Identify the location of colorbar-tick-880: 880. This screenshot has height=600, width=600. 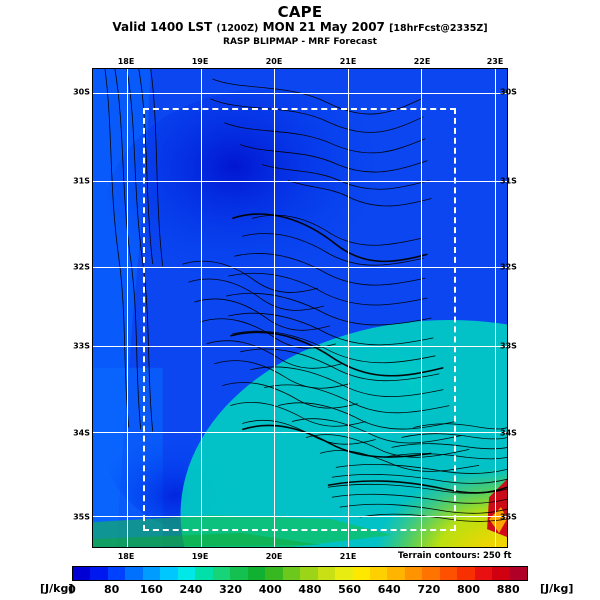
(508, 589).